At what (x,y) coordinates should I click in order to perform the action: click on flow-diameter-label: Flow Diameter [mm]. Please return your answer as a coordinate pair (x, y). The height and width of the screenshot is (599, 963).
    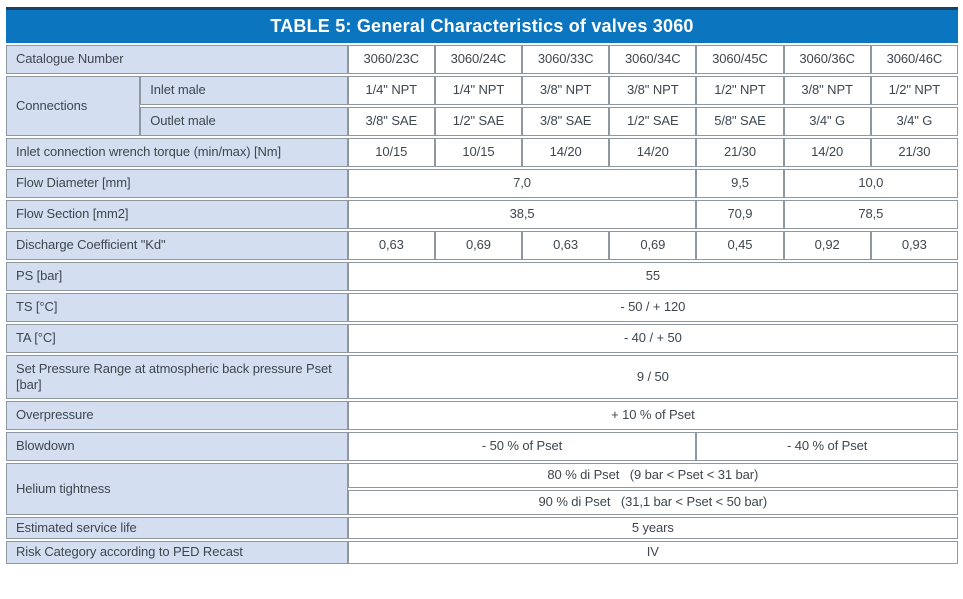
    Looking at the image, I should click on (177, 183).